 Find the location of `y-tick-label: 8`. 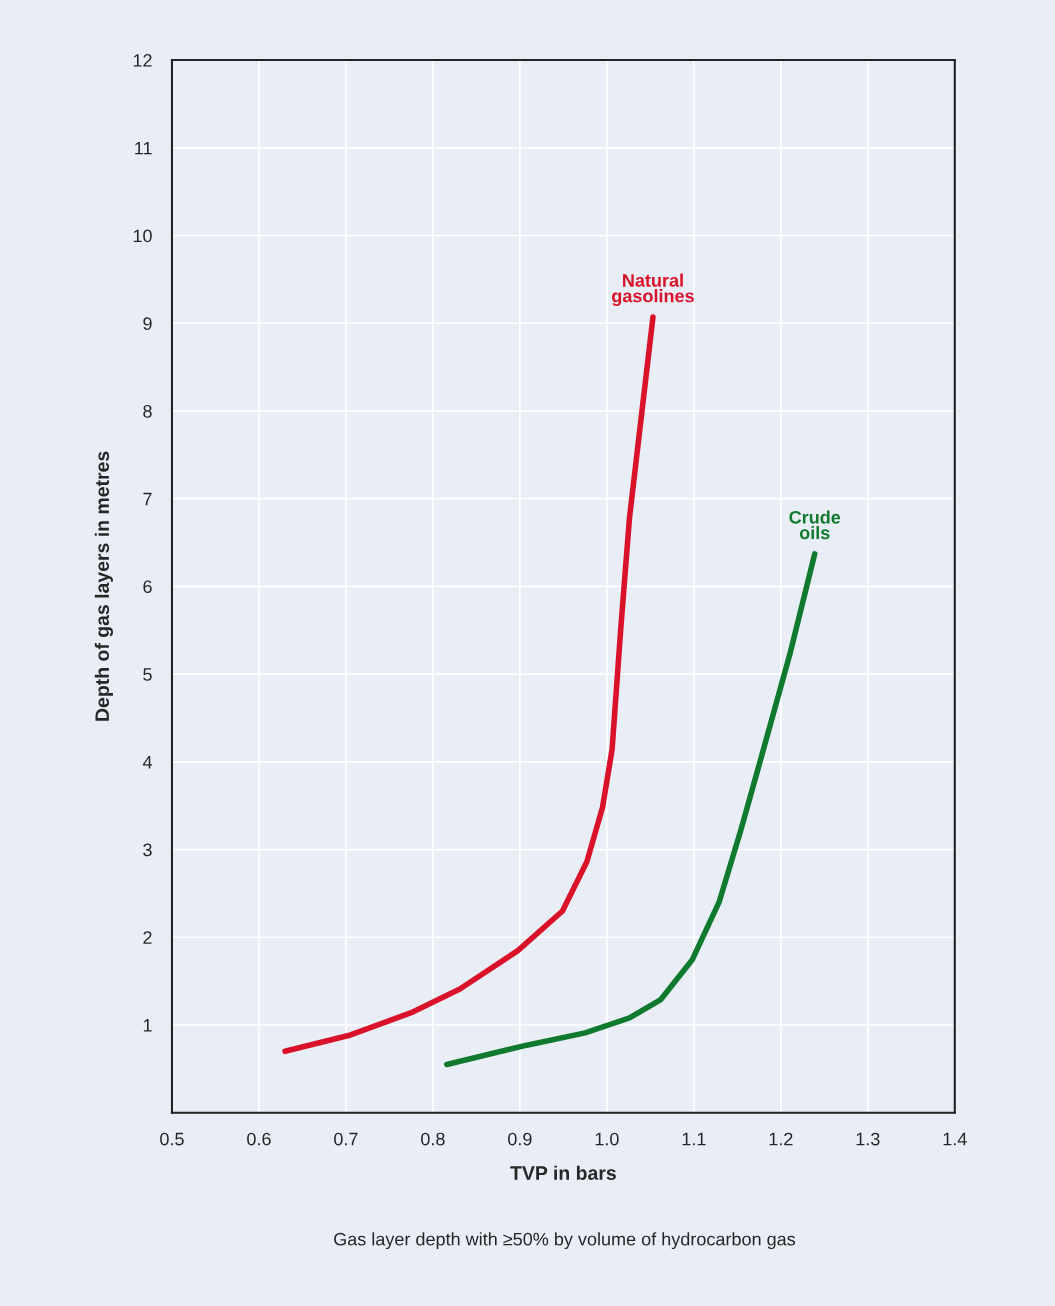

y-tick-label: 8 is located at coordinates (147, 411).